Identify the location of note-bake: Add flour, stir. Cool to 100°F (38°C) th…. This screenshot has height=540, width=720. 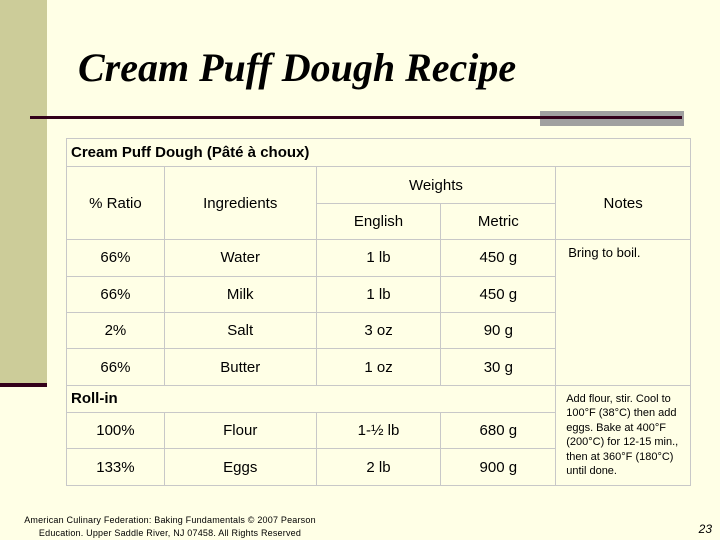
(623, 435).